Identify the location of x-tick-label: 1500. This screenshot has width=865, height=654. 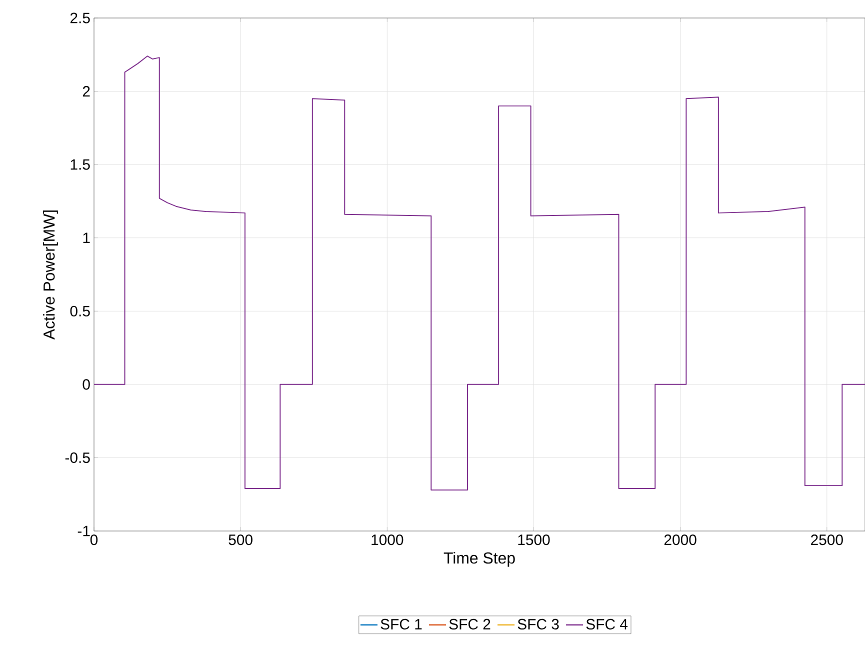
(534, 540).